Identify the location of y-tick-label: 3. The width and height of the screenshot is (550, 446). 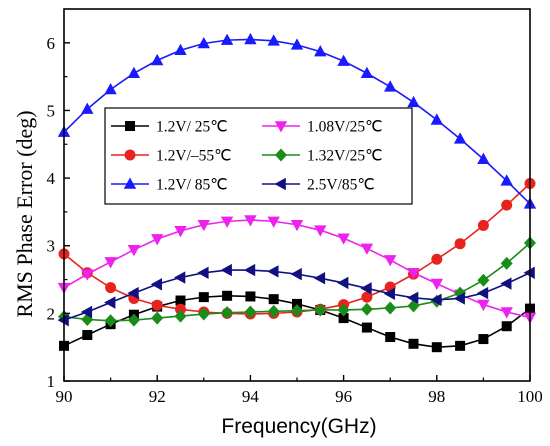
(51, 246).